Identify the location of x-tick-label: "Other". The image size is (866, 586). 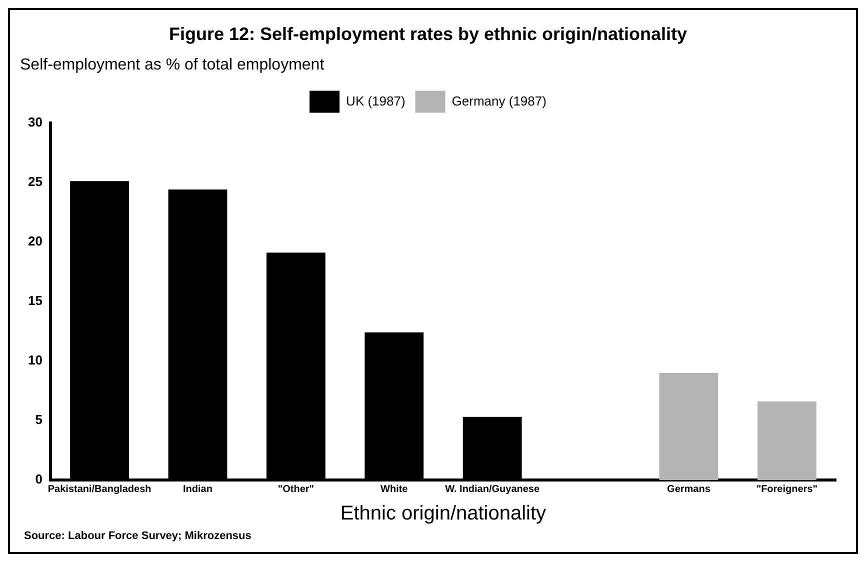
(296, 489).